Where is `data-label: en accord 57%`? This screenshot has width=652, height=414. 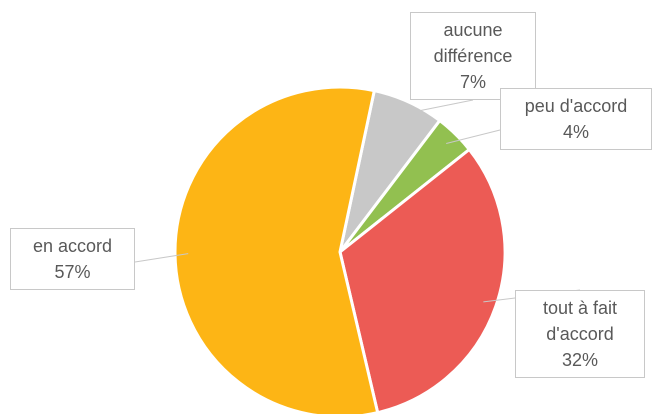
data-label: en accord 57% is located at coordinates (72, 259).